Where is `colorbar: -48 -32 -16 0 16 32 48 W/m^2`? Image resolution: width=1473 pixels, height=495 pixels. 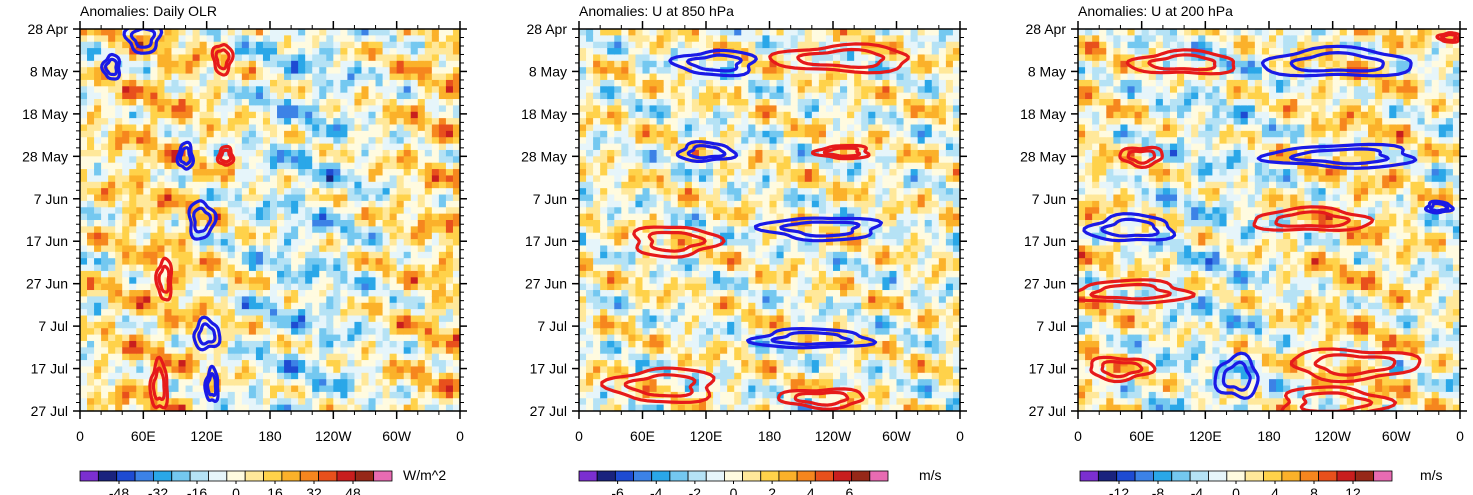 colorbar: -48 -32 -16 0 16 32 48 W/m^2 is located at coordinates (262, 481).